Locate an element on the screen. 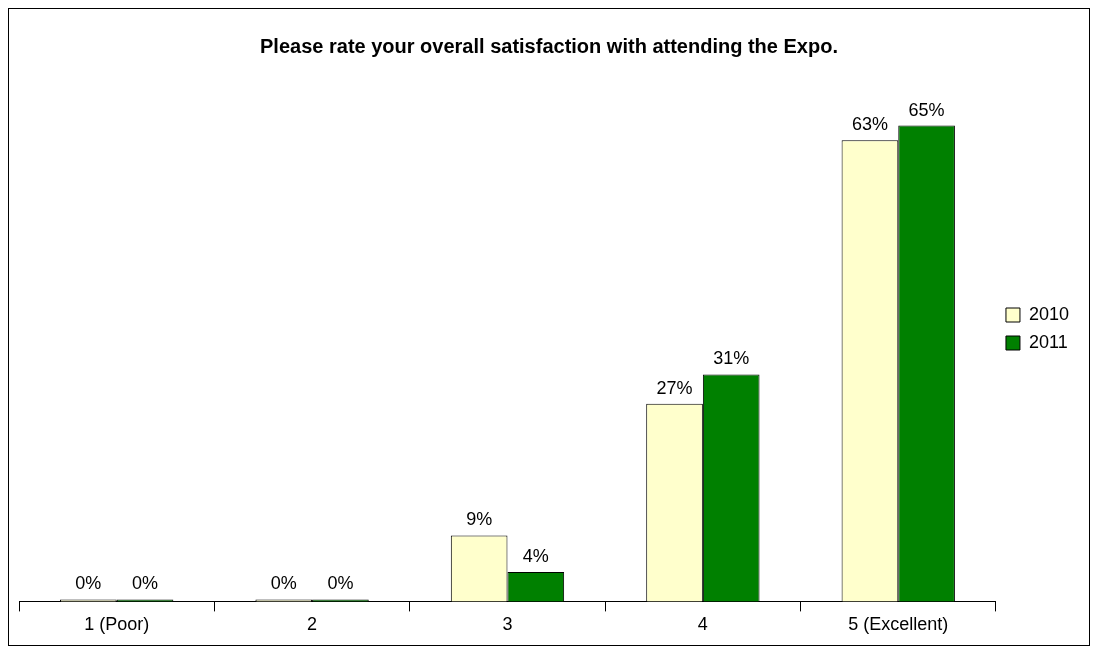 This screenshot has height=656, width=1100. x-tick-label: 1 (Poor) is located at coordinates (117, 624).